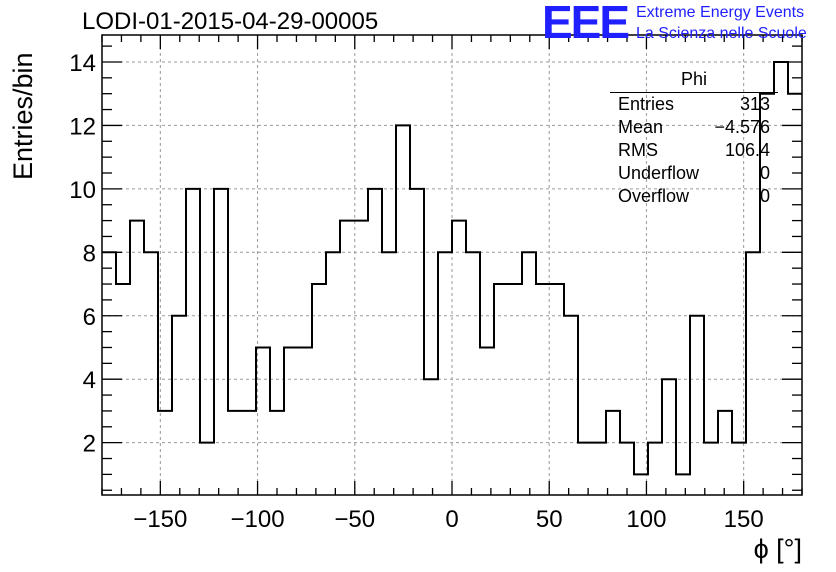 This screenshot has height=572, width=836. I want to click on y-tick-label: 2, so click(89, 444).